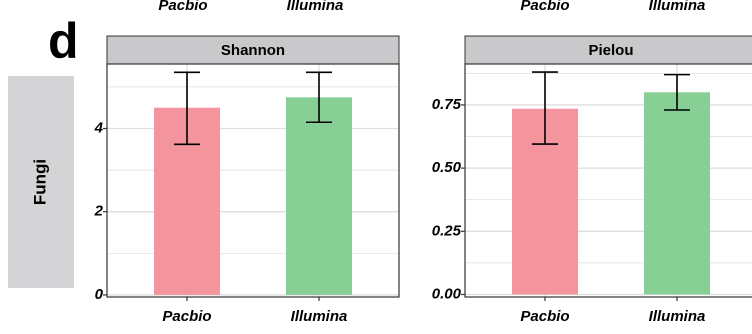 This screenshot has height=334, width=752. Describe the element at coordinates (63, 41) in the screenshot. I see `panel-letter: d` at that location.